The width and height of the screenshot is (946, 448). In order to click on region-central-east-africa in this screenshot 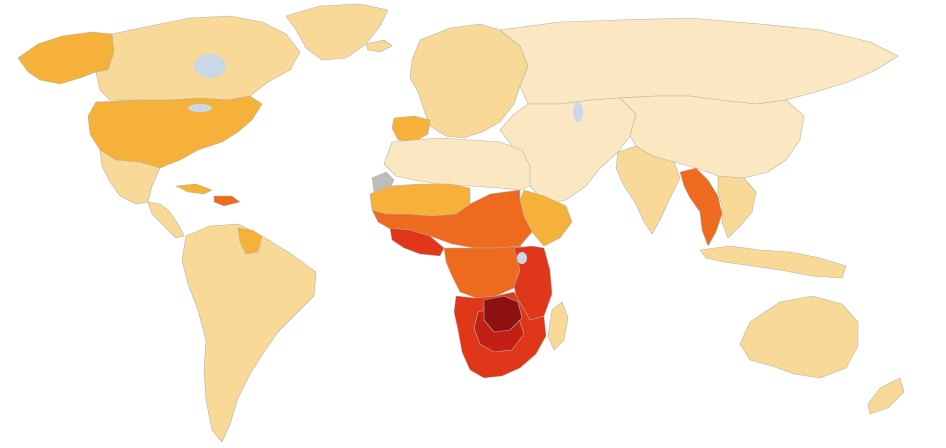, I will do `click(488, 272)`.